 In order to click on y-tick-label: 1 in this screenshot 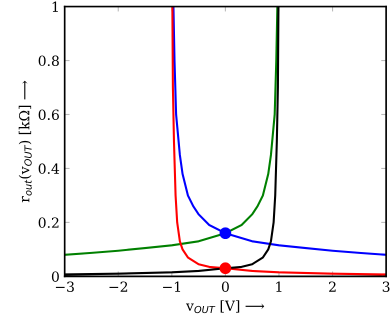, I will do `click(55, 7)`.